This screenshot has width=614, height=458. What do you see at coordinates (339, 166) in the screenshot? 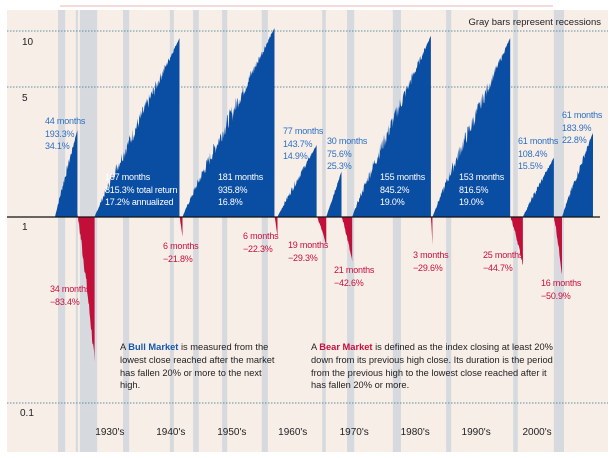
I see `annualized-label: 25.3%` at bounding box center [339, 166].